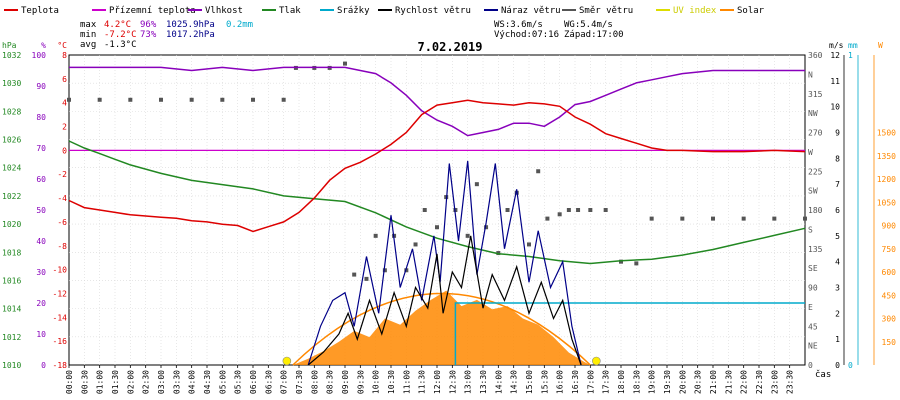  Describe the element at coordinates (161, 382) in the screenshot. I see `time-tick-label: 03:00` at that location.